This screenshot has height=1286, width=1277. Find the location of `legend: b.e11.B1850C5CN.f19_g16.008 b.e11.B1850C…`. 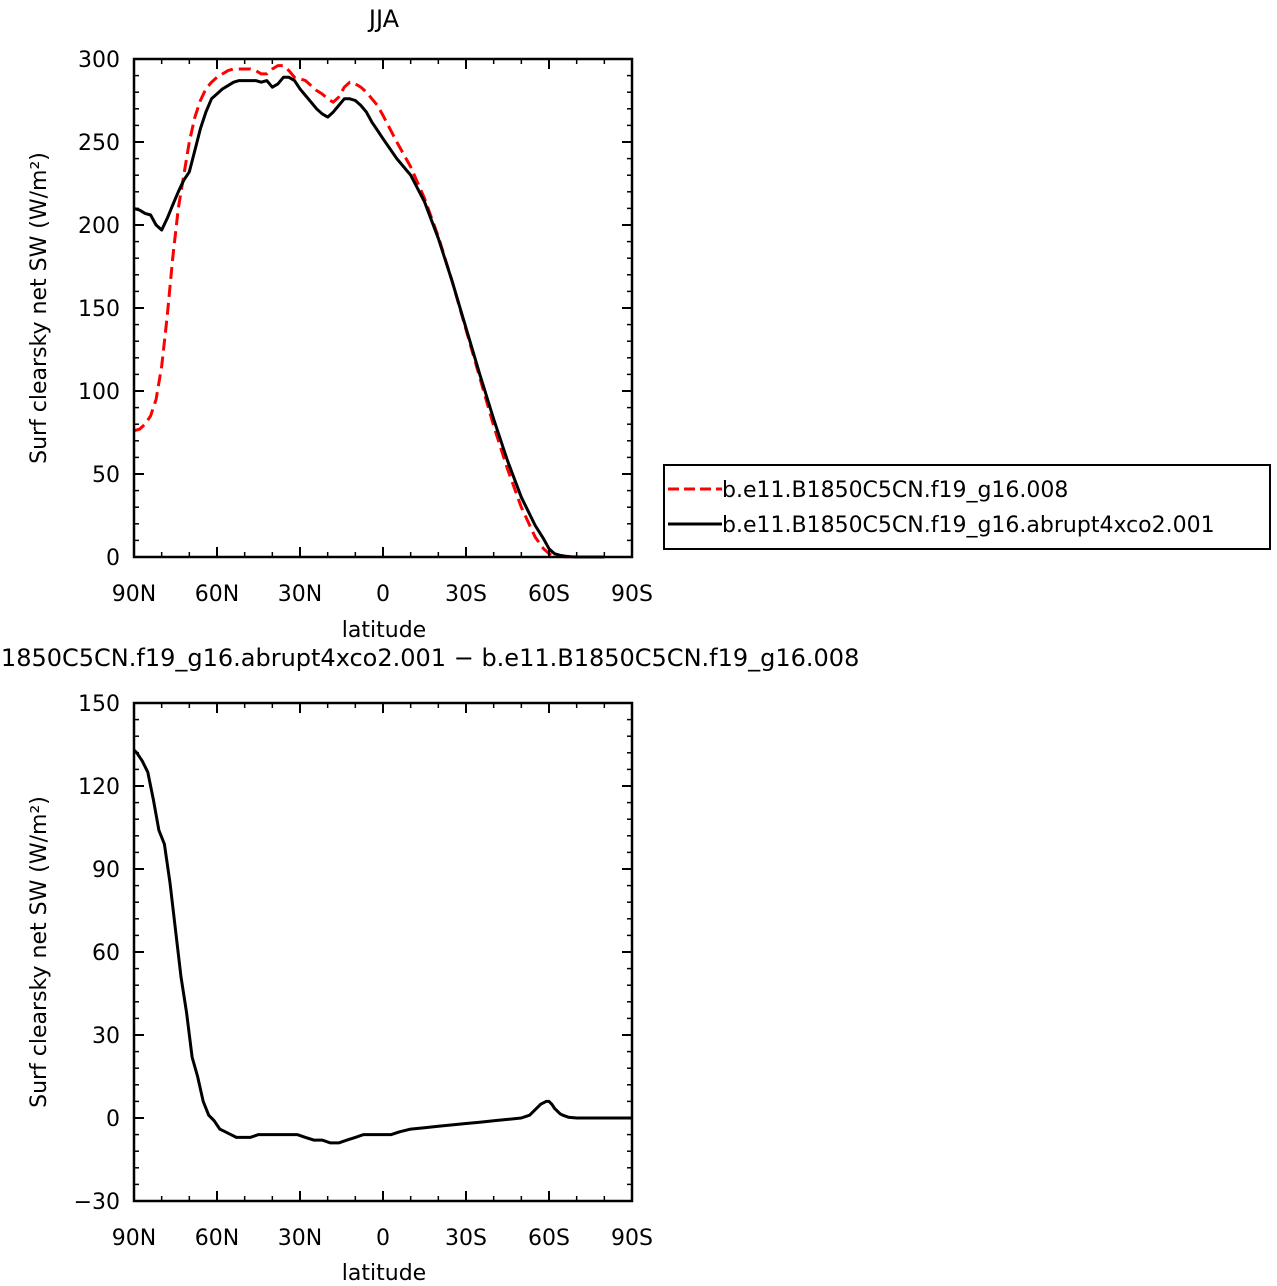

legend: b.e11.B1850C5CN.f19_g16.008 b.e11.B1850C… is located at coordinates (967, 507).